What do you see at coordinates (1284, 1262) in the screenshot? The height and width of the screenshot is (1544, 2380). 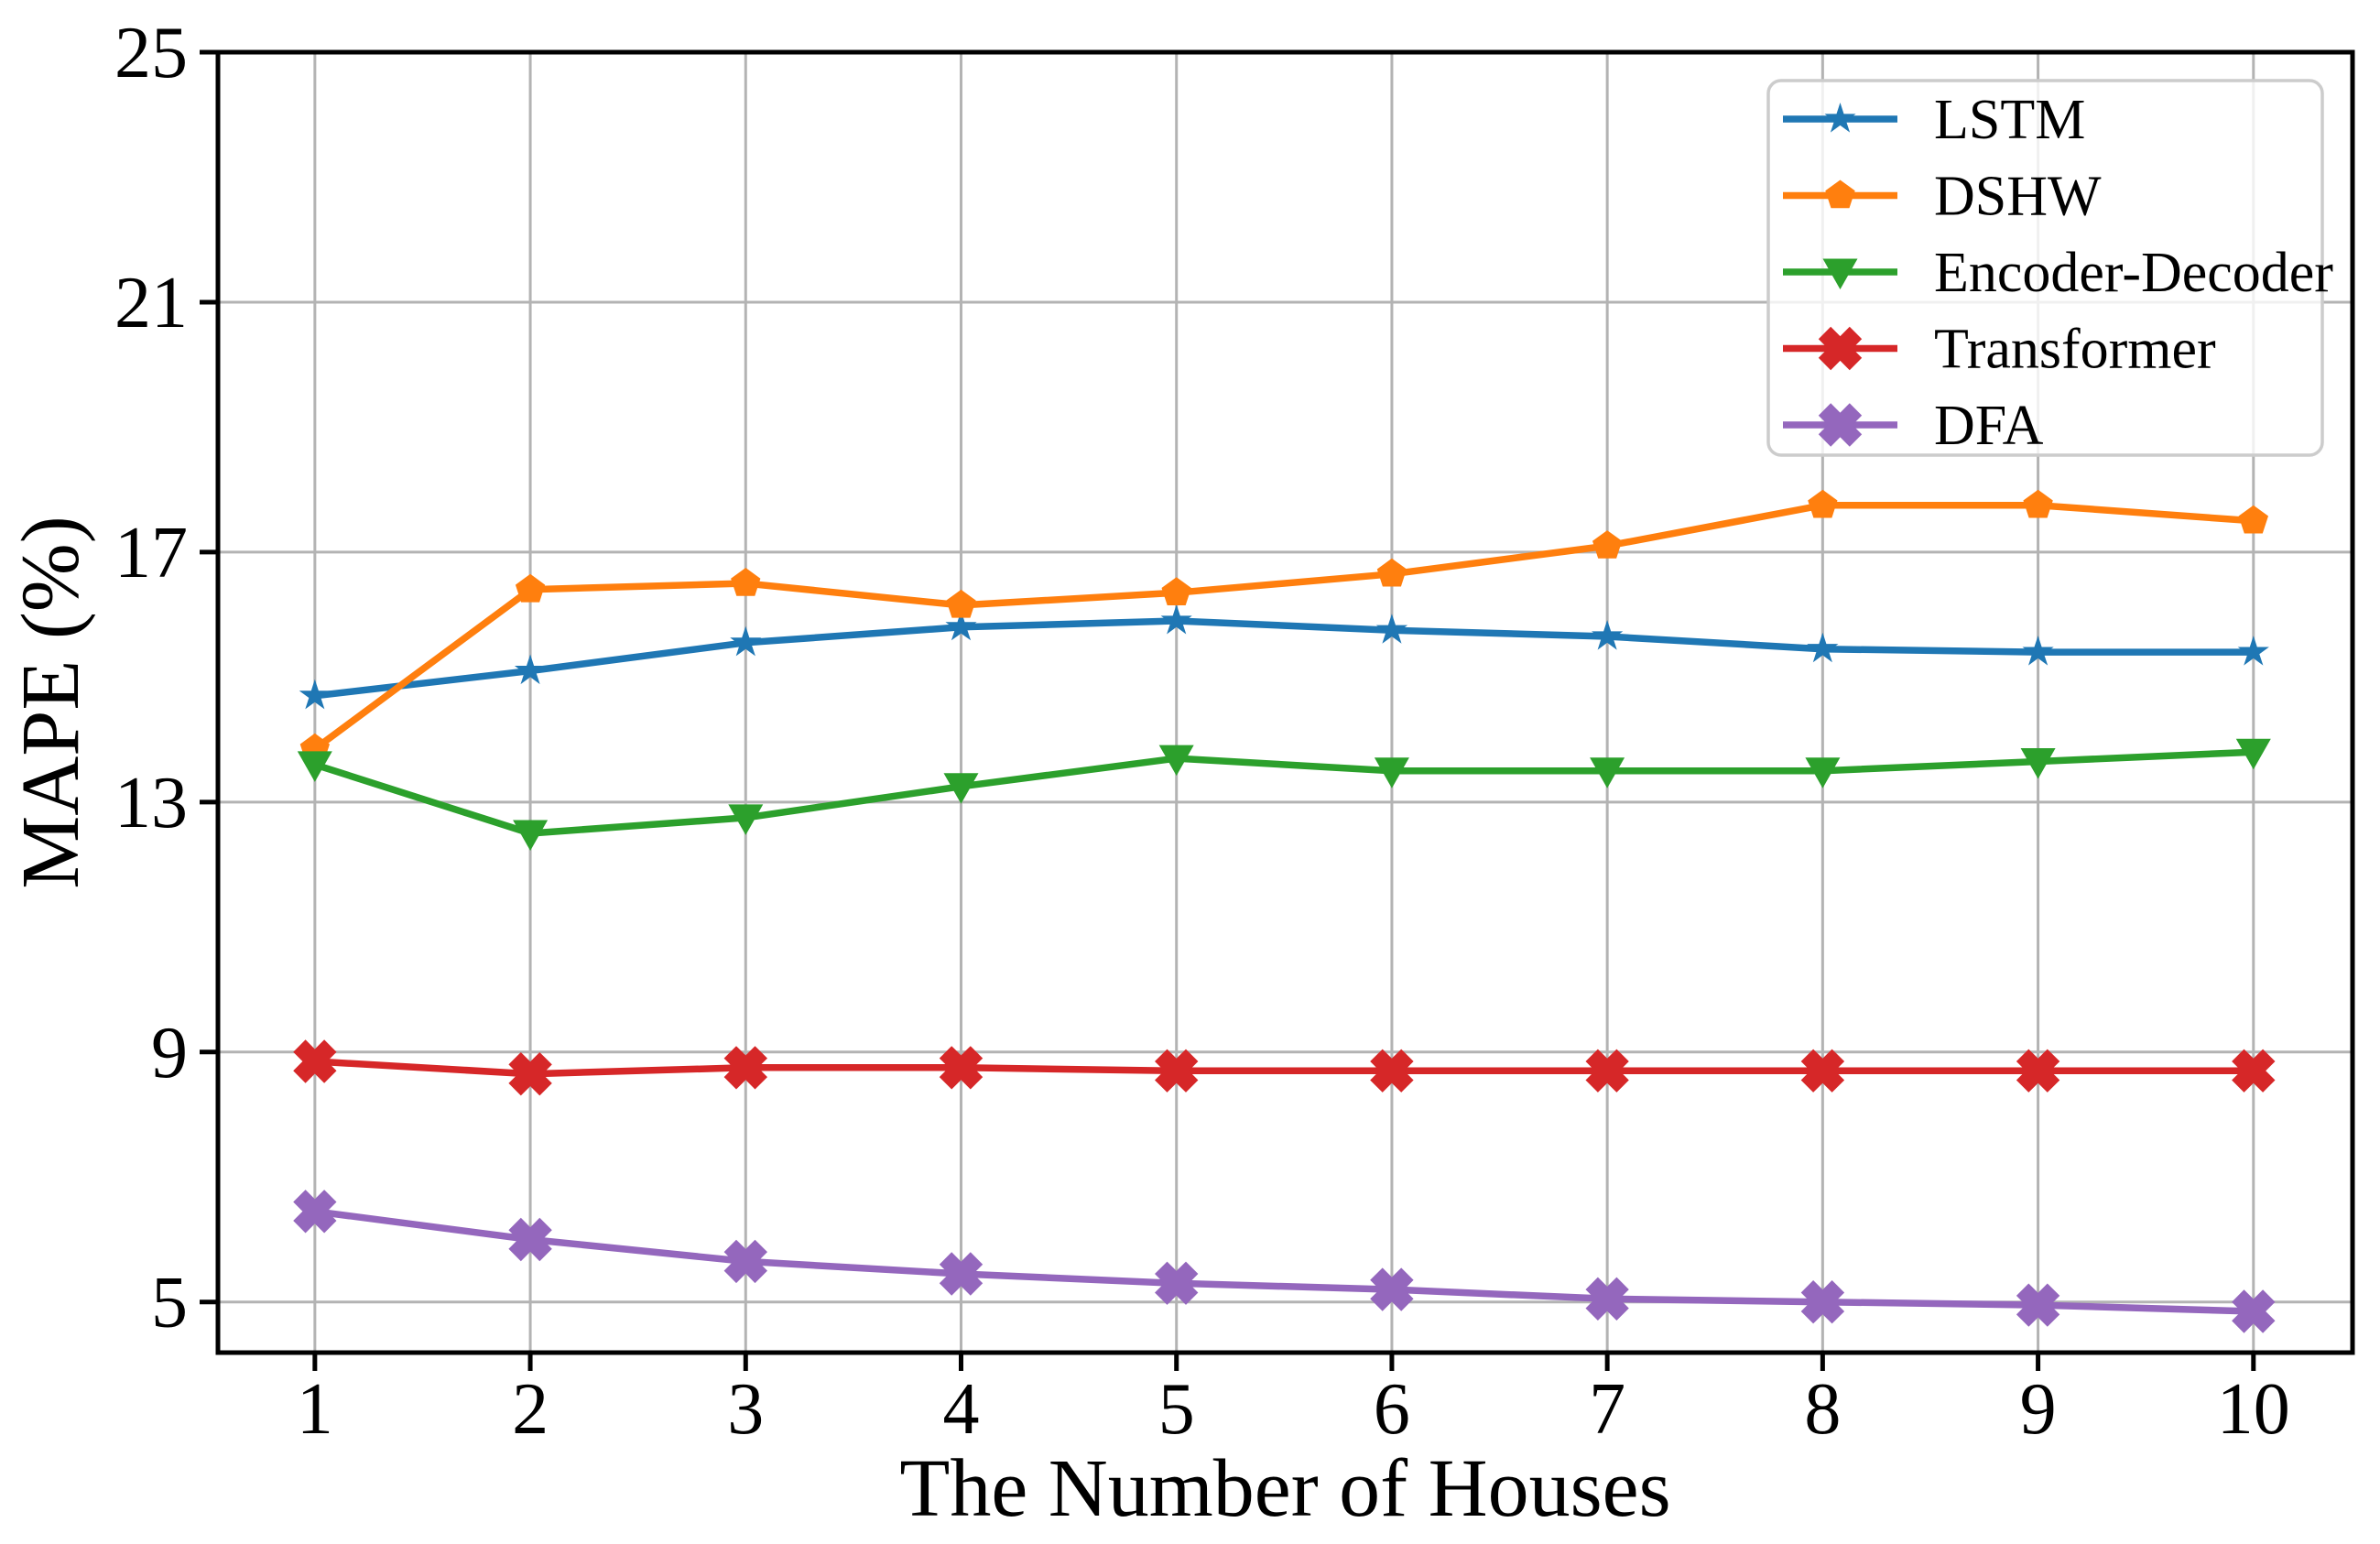 I see `series-line-DFA` at bounding box center [1284, 1262].